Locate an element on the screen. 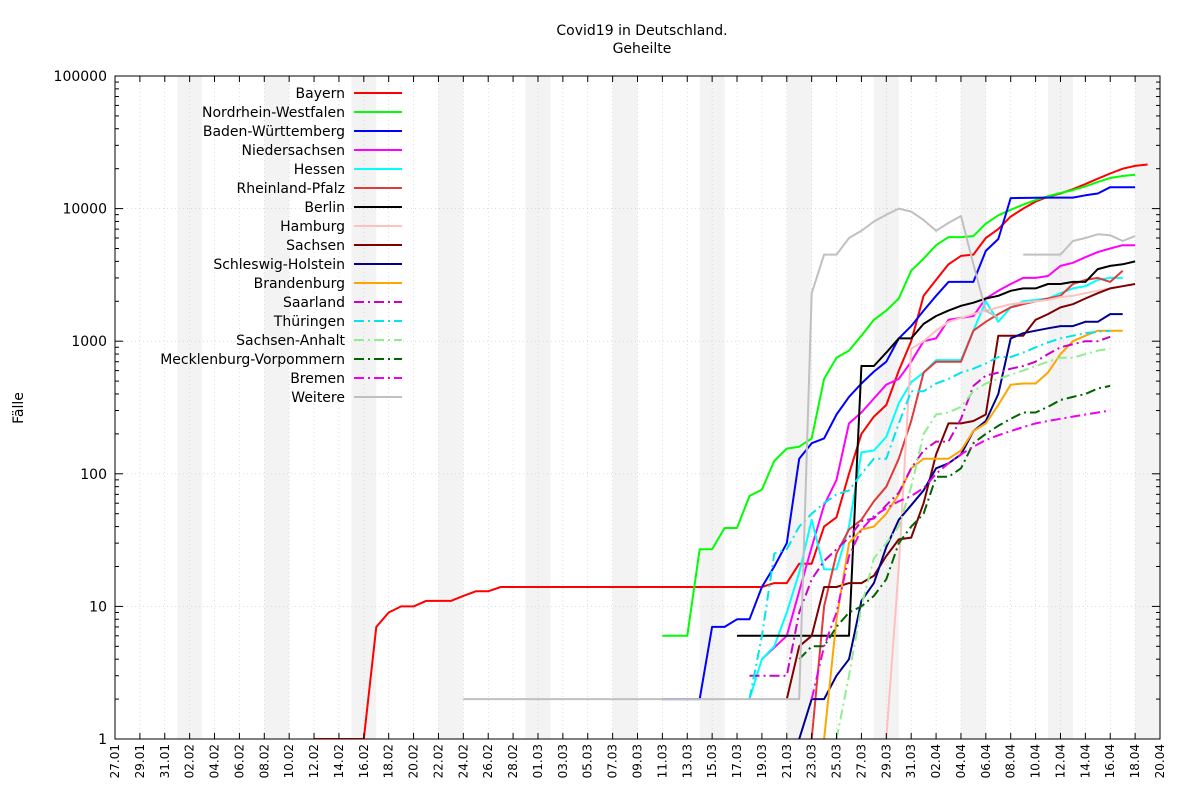 Image resolution: width=1200 pixels, height=804 pixels. series-line-mecklenburg-vorpommern is located at coordinates (954, 522).